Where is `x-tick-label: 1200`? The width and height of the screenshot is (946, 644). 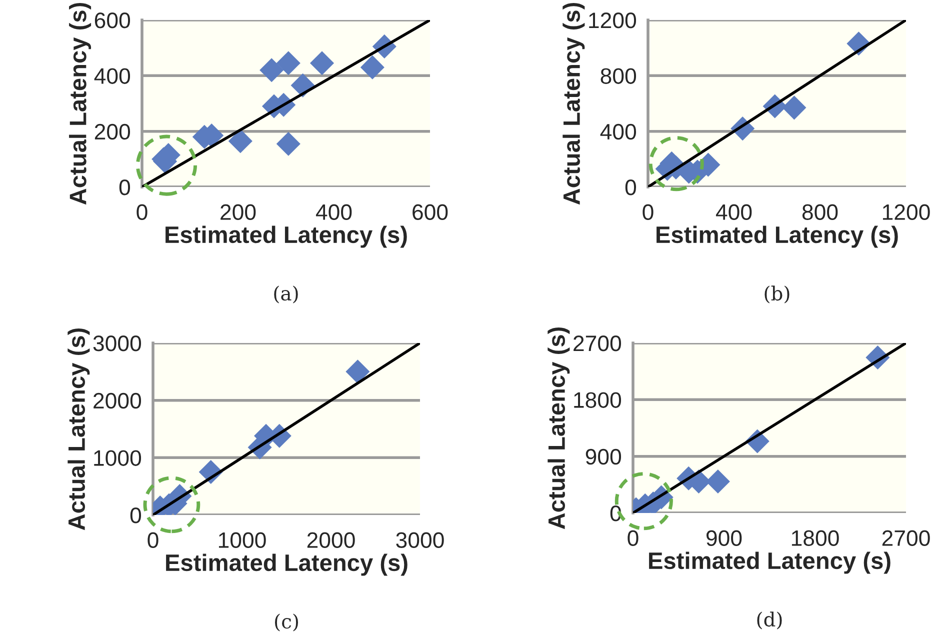
x-tick-label: 1200 is located at coordinates (906, 212).